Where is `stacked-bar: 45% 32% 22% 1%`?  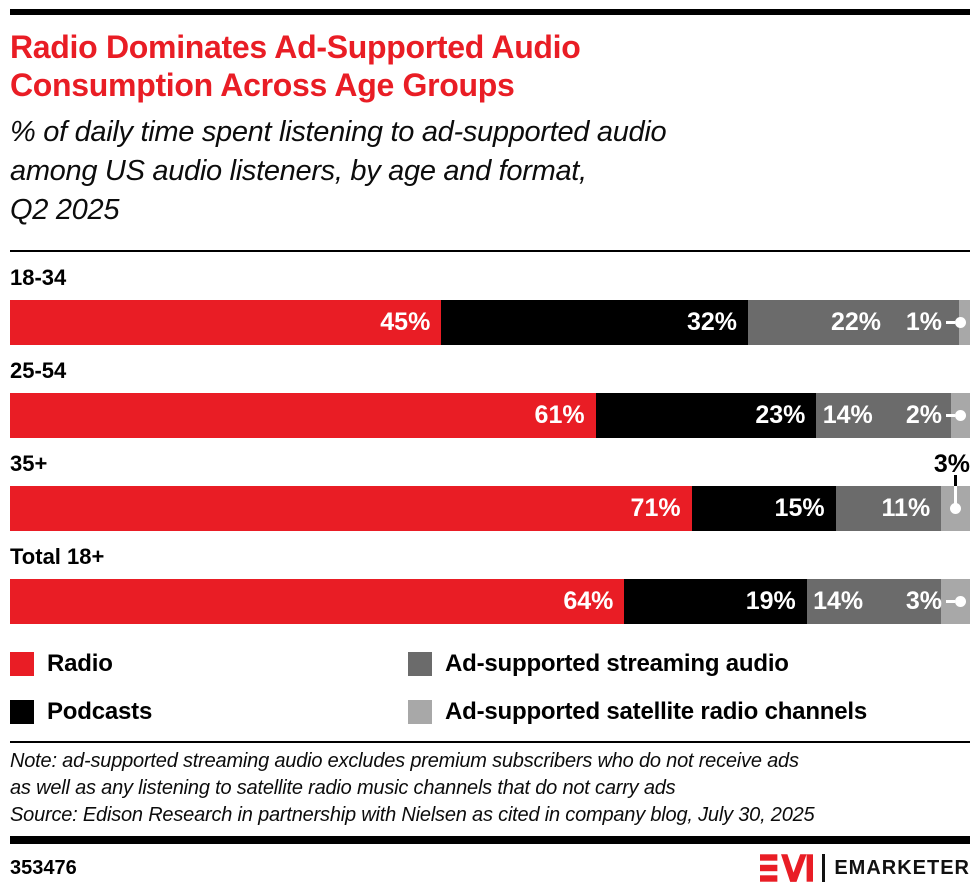
stacked-bar: 45% 32% 22% 1% is located at coordinates (490, 322).